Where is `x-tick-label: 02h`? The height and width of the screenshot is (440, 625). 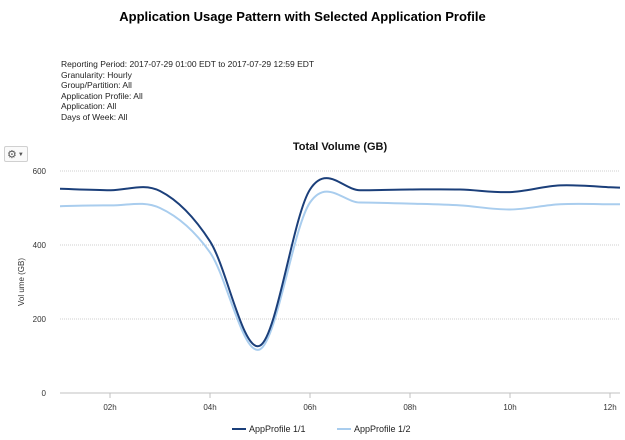
x-tick-label: 02h is located at coordinates (109, 407).